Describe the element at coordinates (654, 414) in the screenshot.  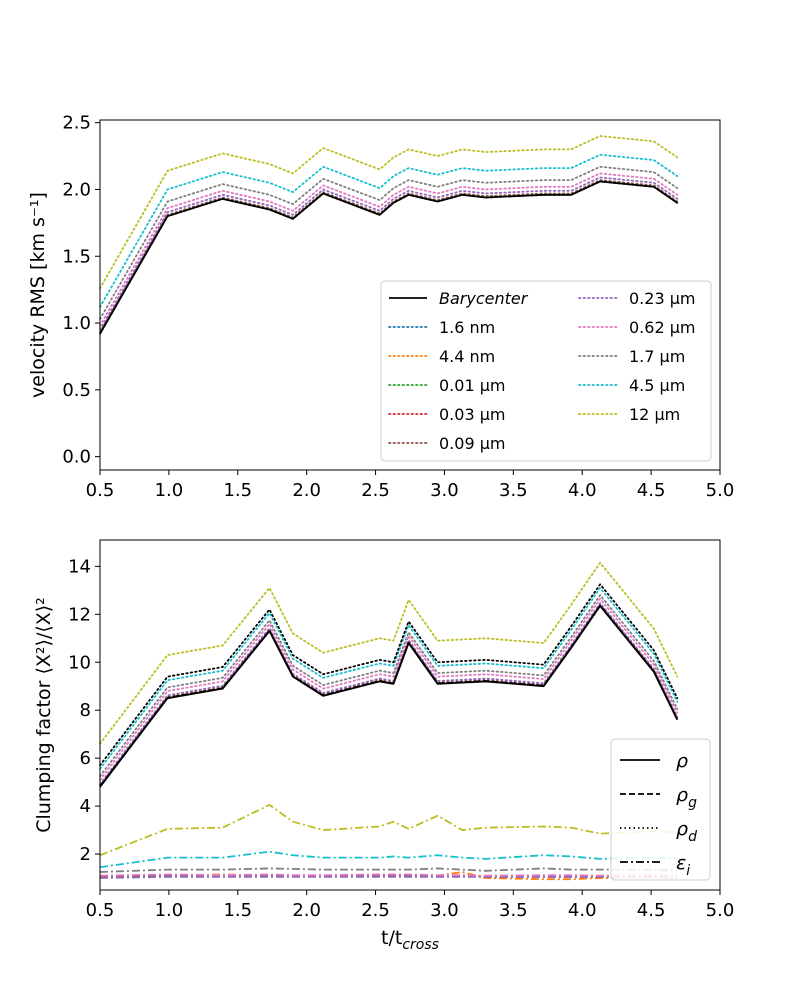
I see `legend-label-12-m: 12 μm` at that location.